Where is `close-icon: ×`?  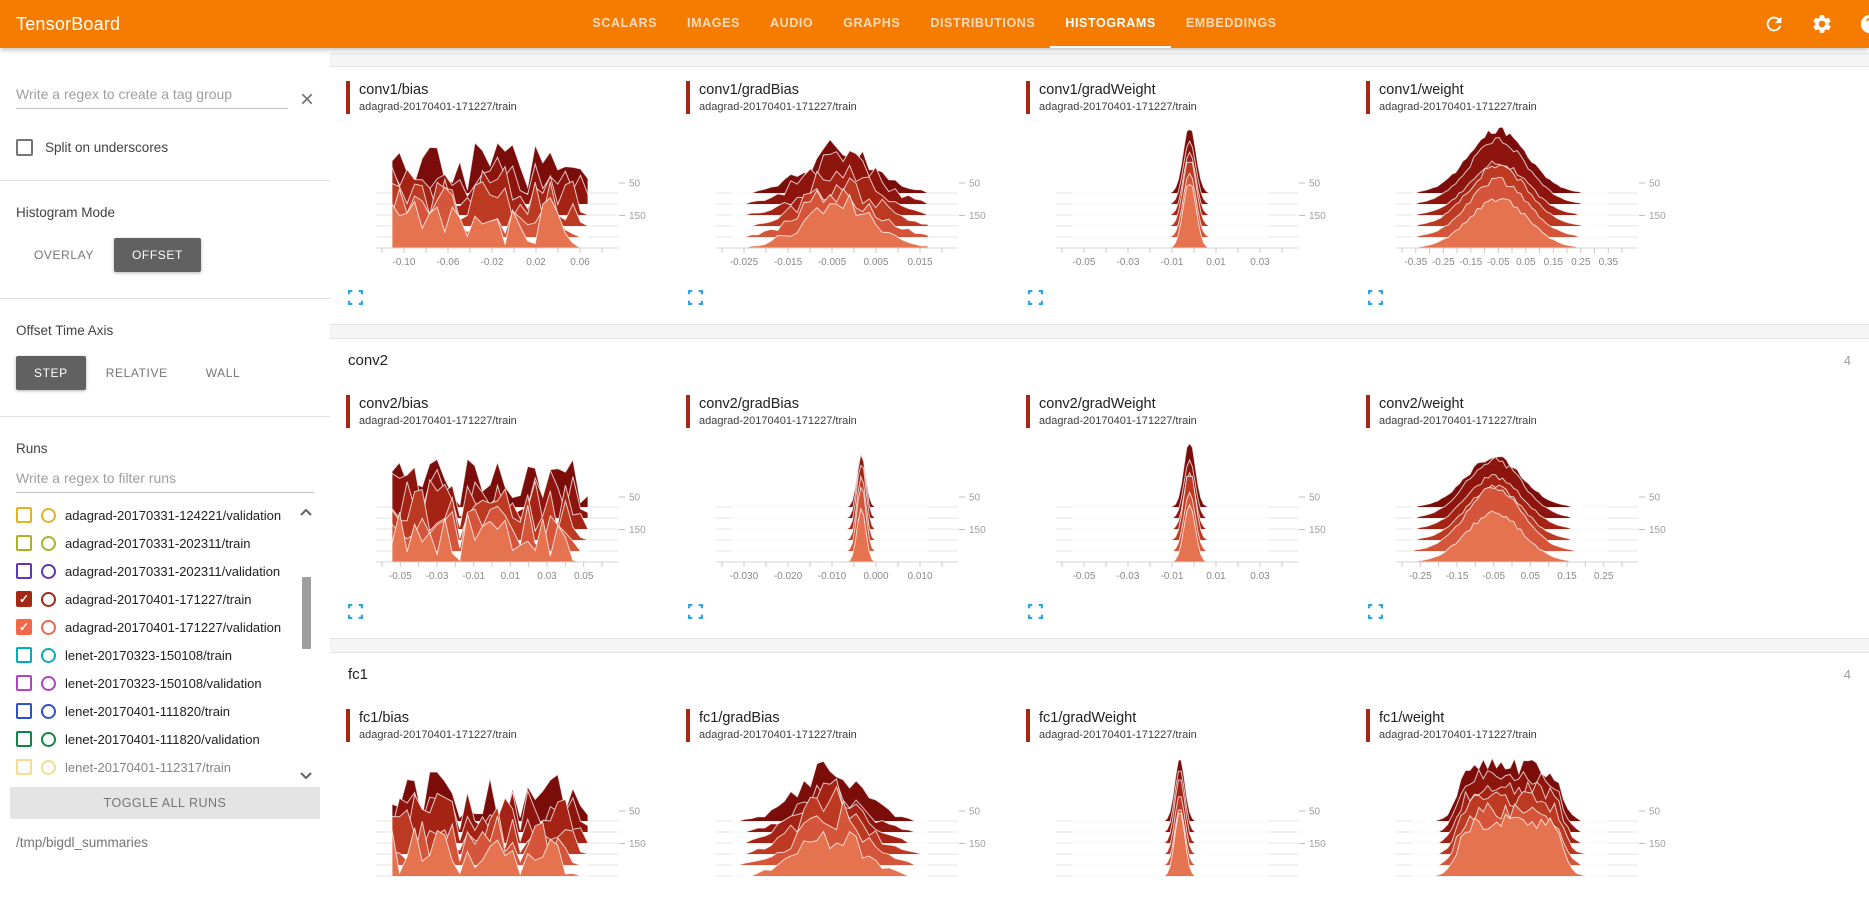
close-icon: × is located at coordinates (306, 99).